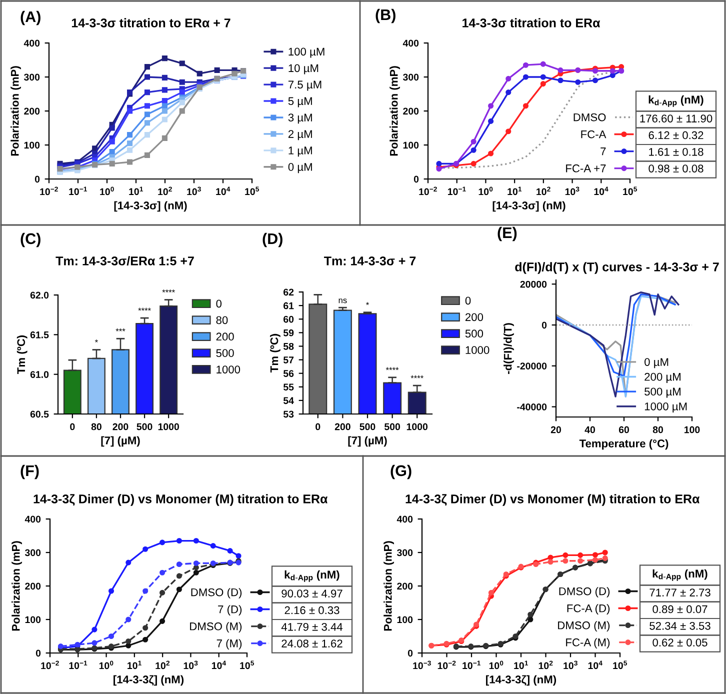 This screenshot has width=726, height=694. Describe the element at coordinates (39, 334) in the screenshot. I see `y-tick-label: 61.5` at that location.